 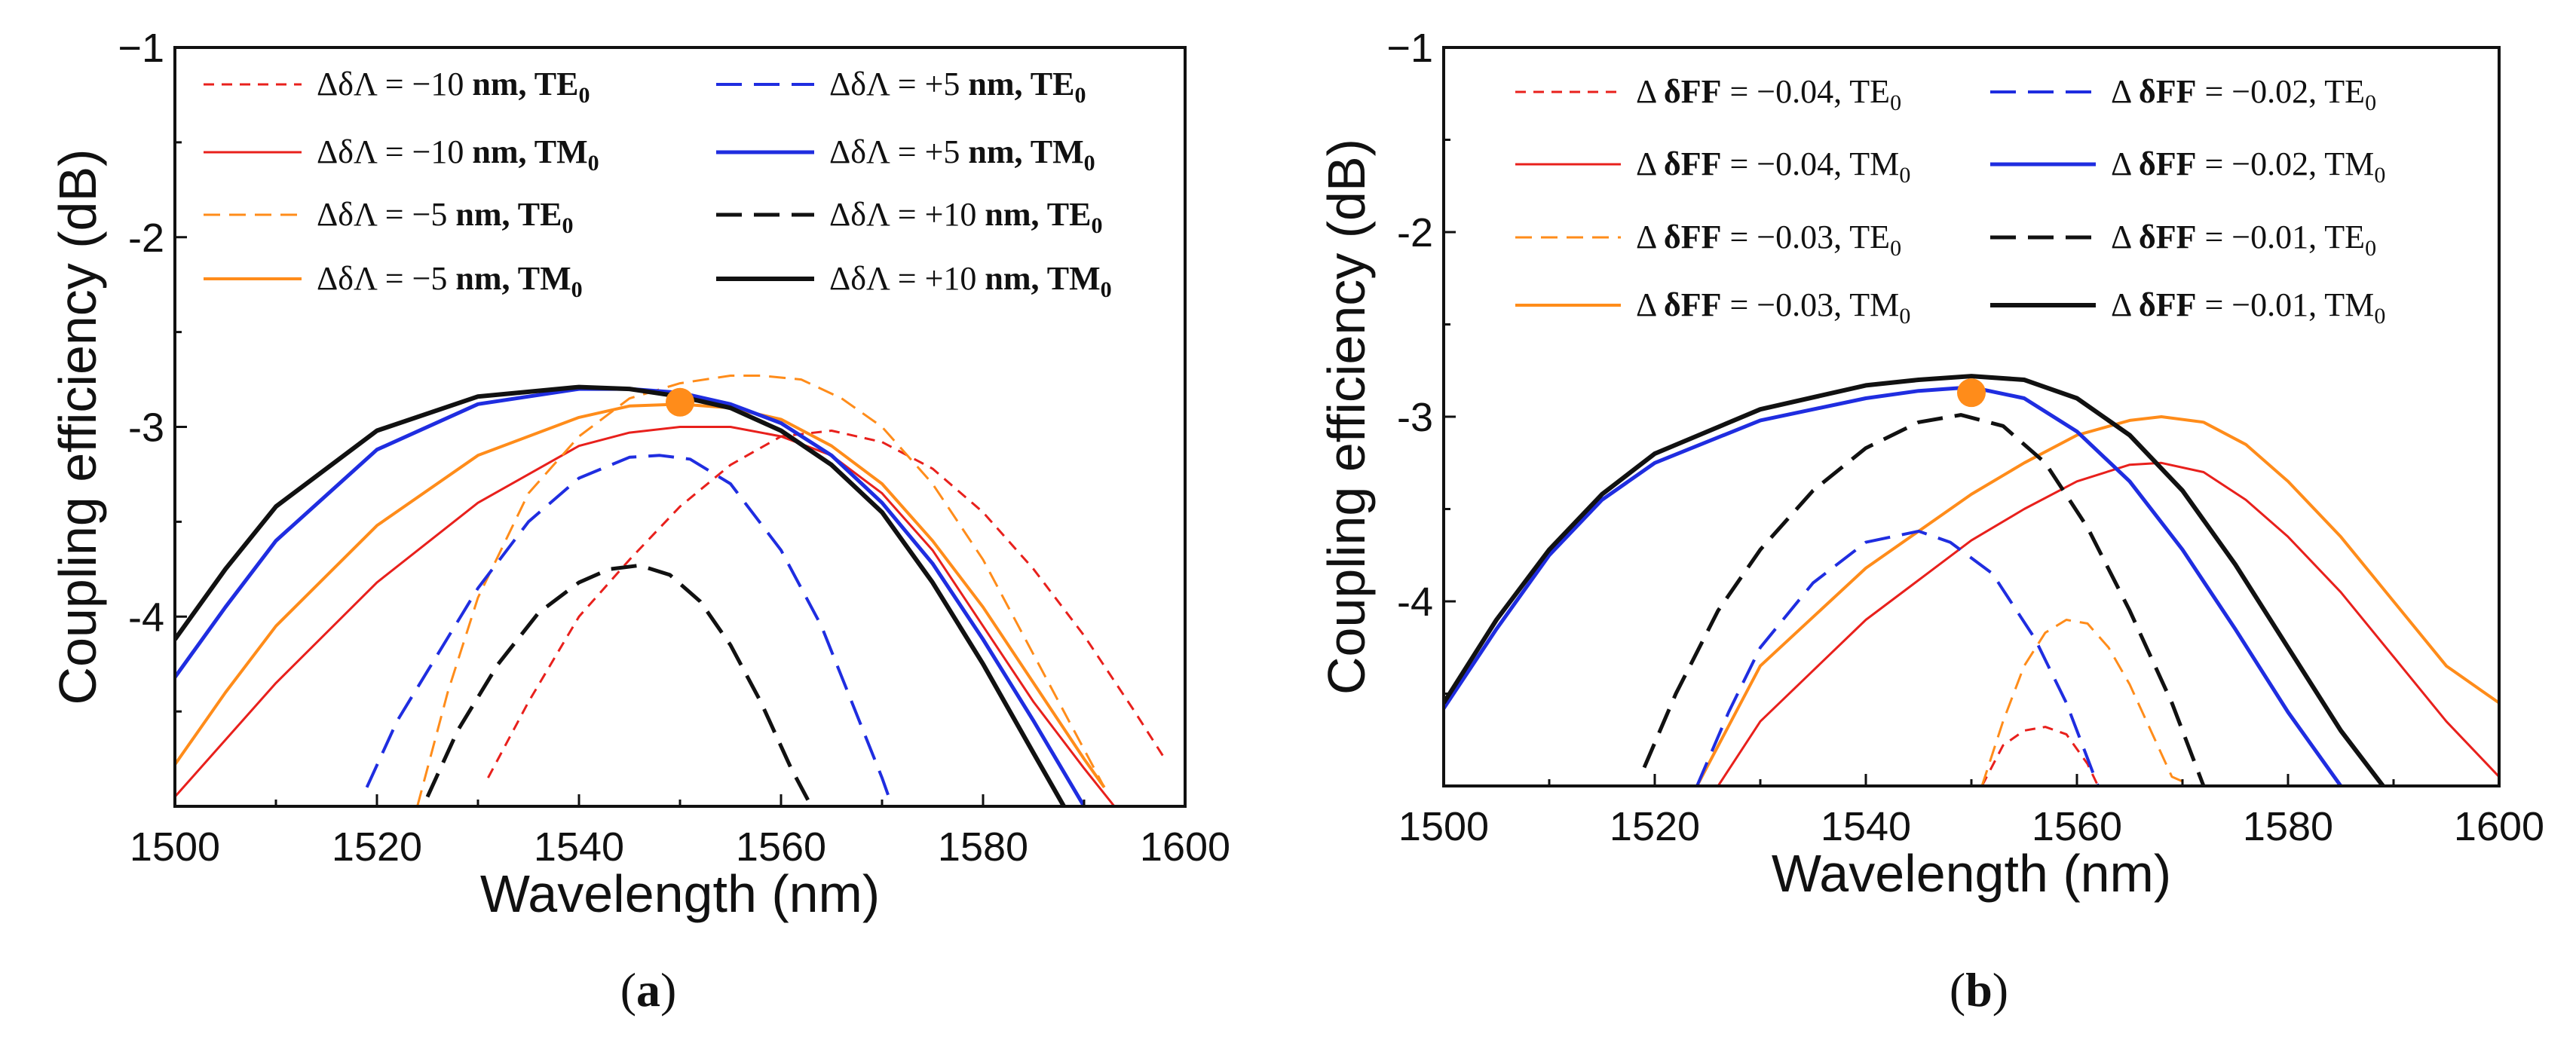 I want to click on legend-label-3: ΔδΛ = −5 nm, TM0, so click(x=450, y=281).